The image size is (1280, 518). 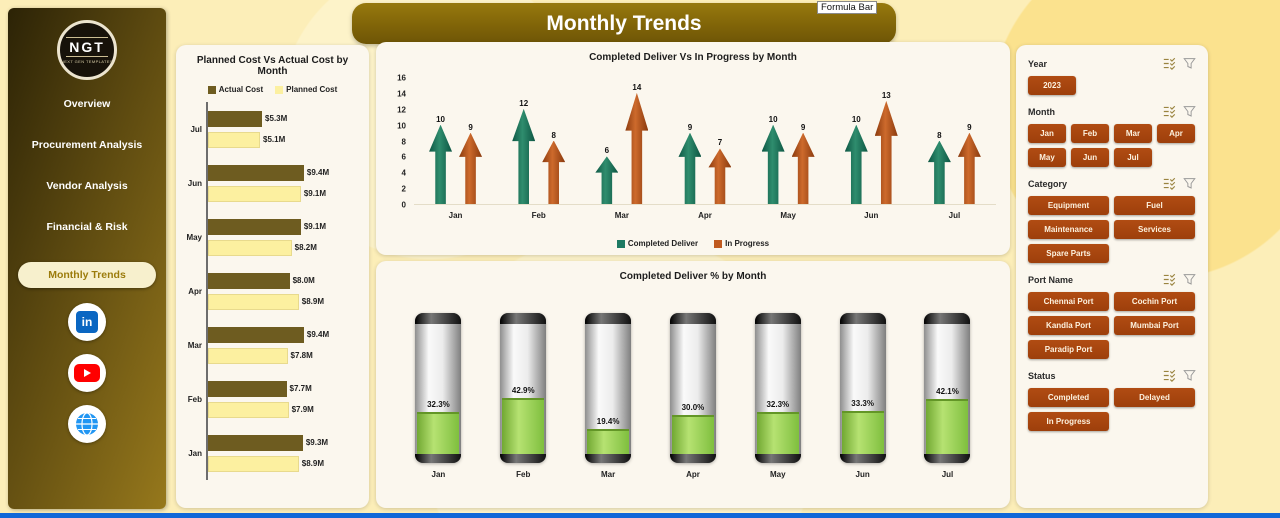 What do you see at coordinates (1068, 229) in the screenshot?
I see `filter-option-maintenance: Maintenance` at bounding box center [1068, 229].